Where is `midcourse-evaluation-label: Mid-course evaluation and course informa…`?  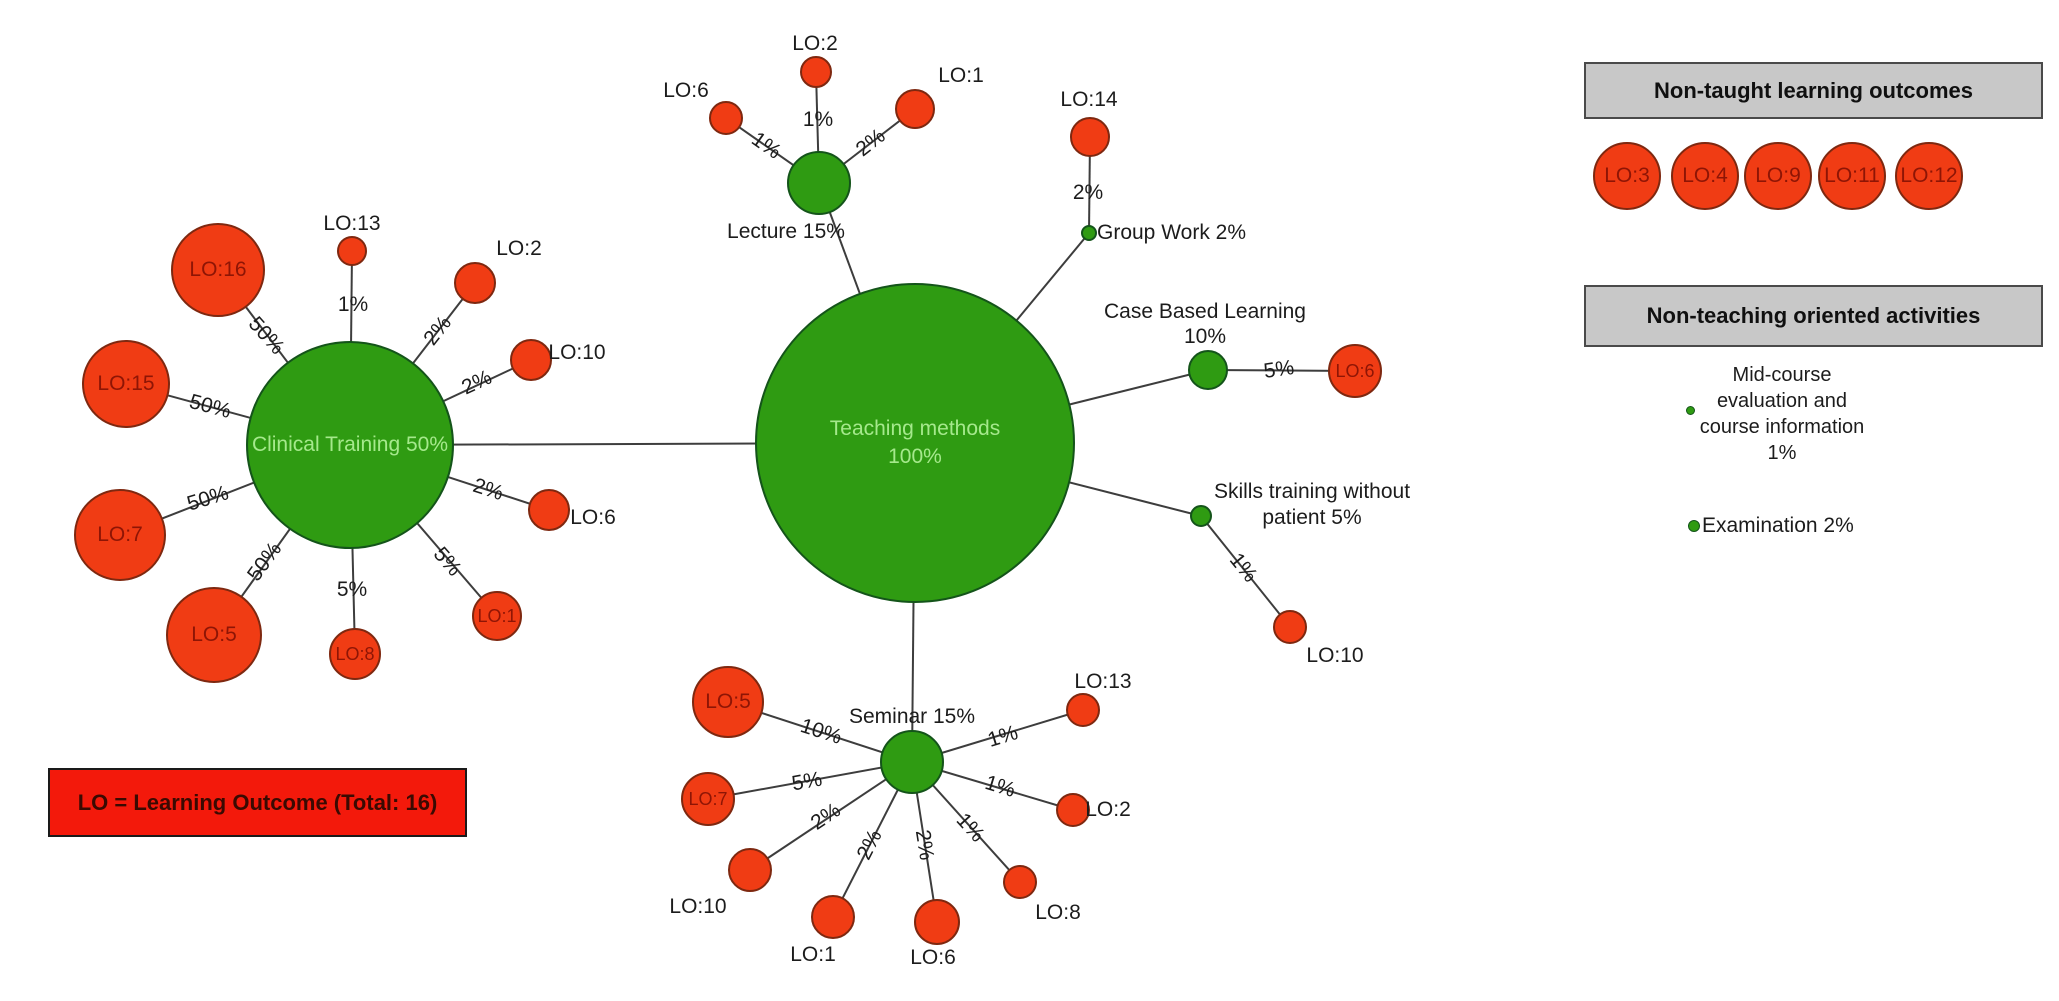 midcourse-evaluation-label: Mid-course evaluation and course informa… is located at coordinates (1782, 414).